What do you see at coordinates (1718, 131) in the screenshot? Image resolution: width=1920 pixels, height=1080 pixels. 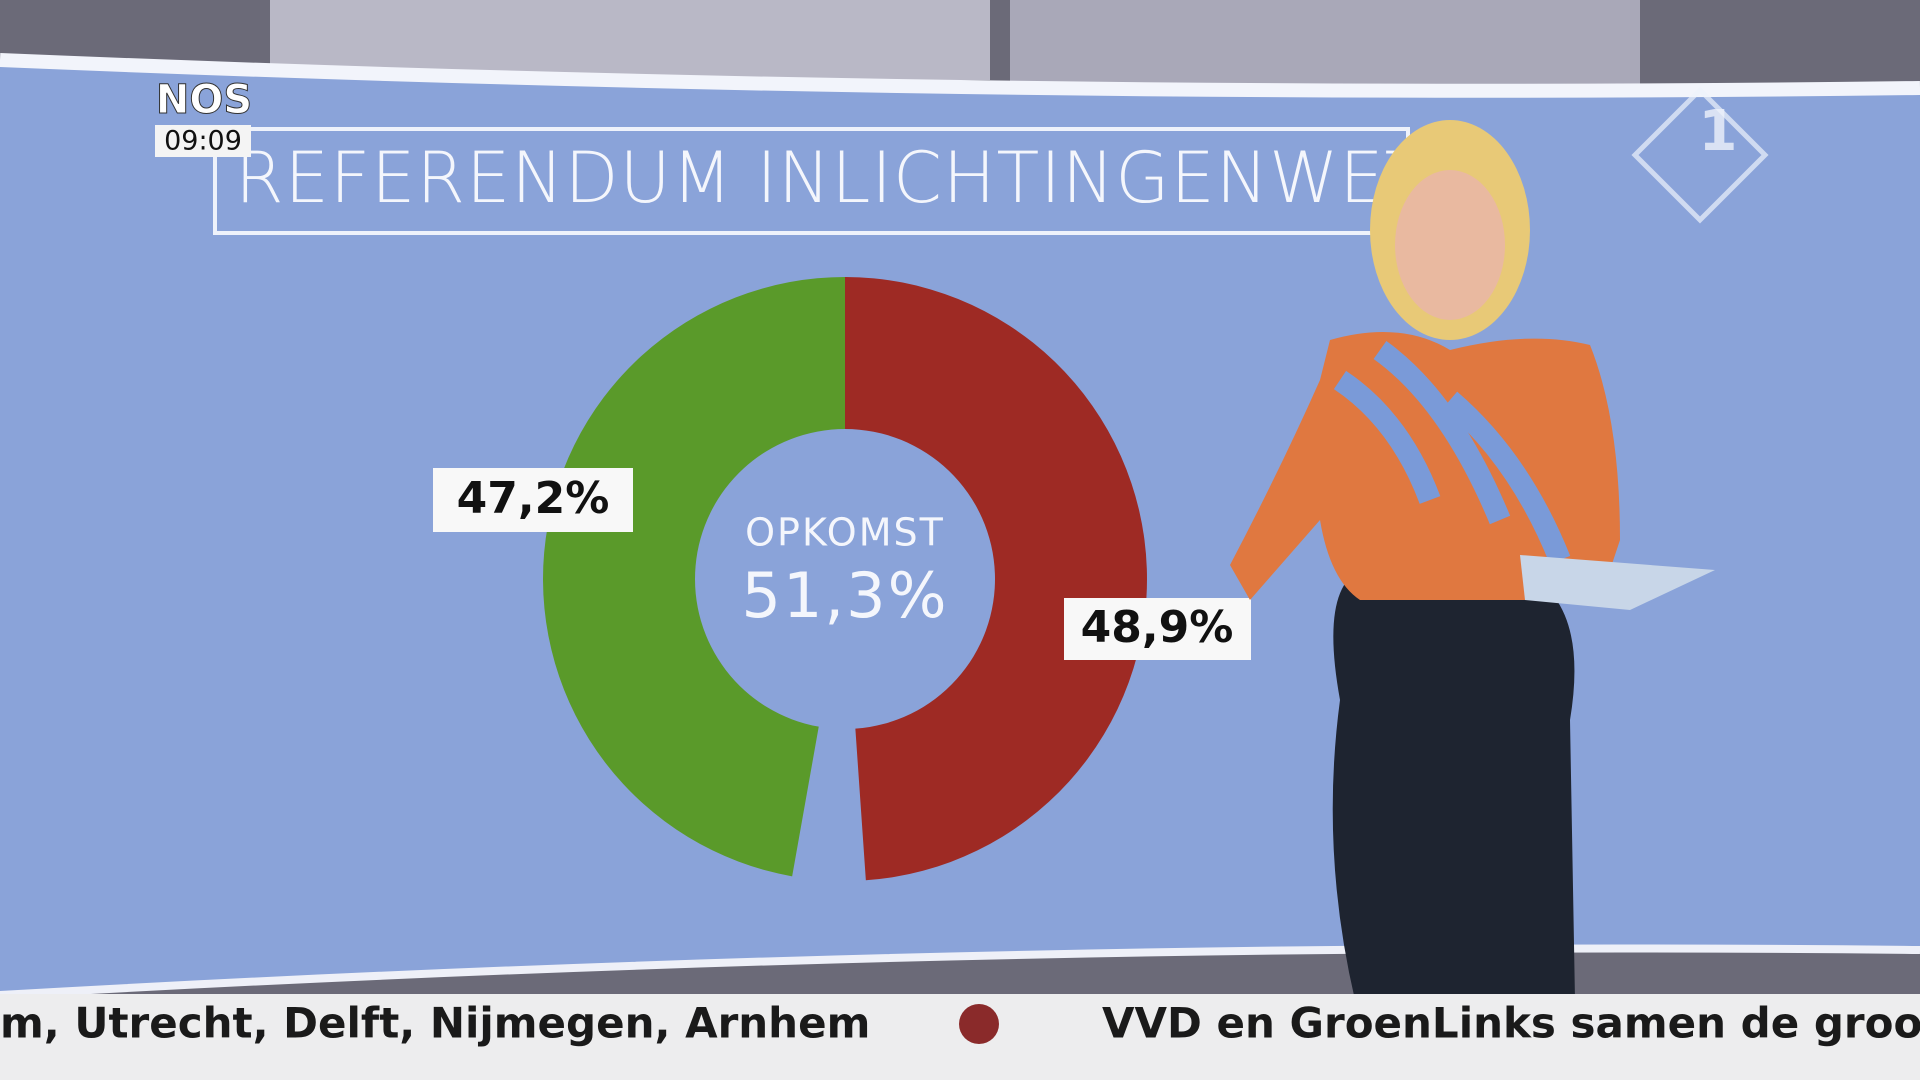 I see `channel-logo: 1` at bounding box center [1718, 131].